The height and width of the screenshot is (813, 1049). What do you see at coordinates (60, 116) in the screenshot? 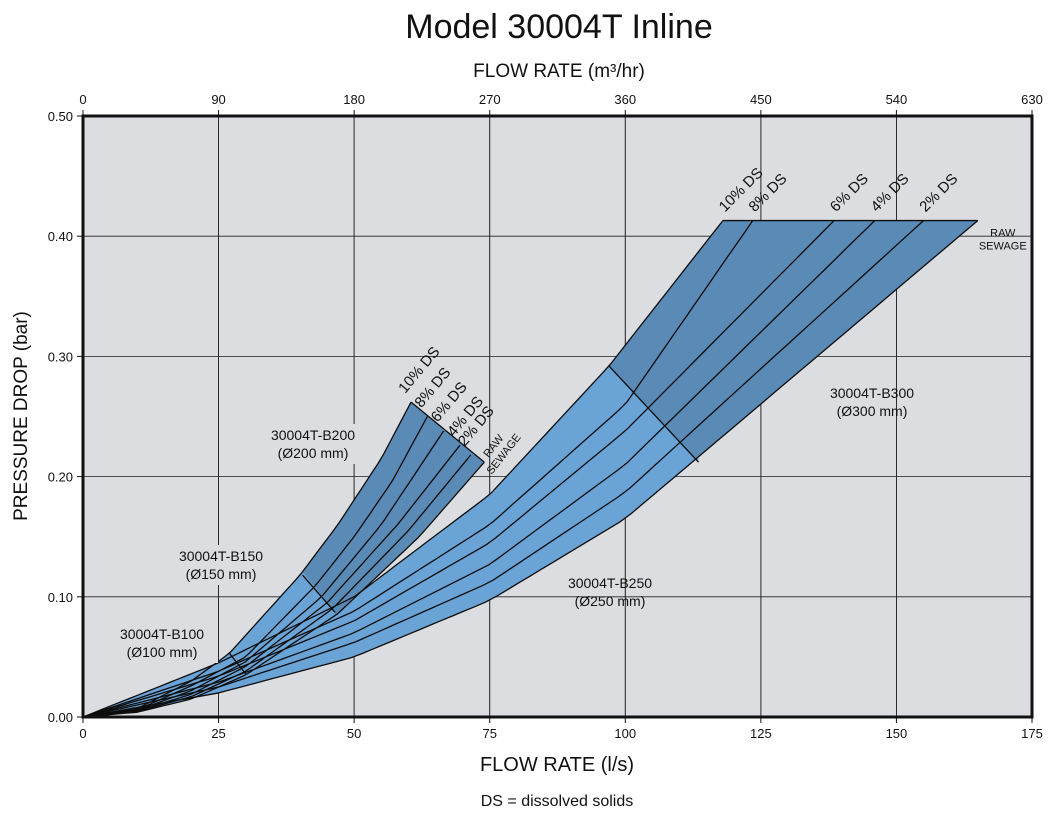
I see `y-tick-label: 0.50` at bounding box center [60, 116].